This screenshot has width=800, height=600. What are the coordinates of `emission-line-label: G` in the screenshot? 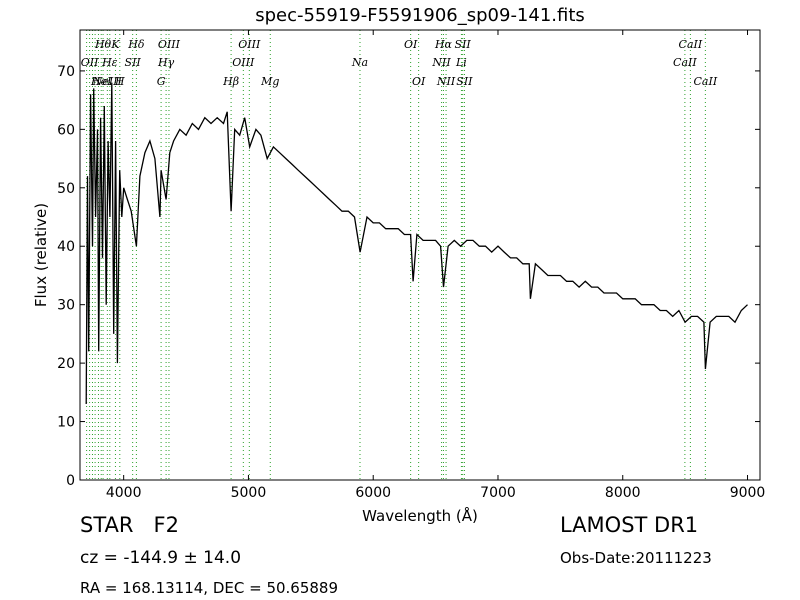 It's located at (161, 81).